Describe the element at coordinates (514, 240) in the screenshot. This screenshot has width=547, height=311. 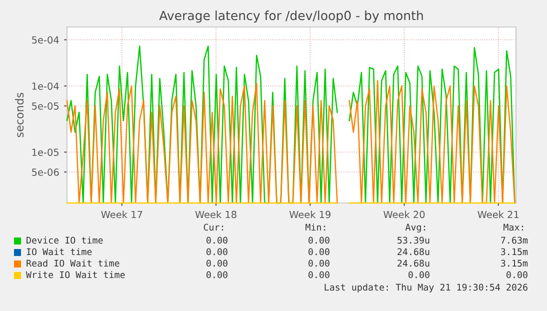
I see `text: 7.63m` at that location.